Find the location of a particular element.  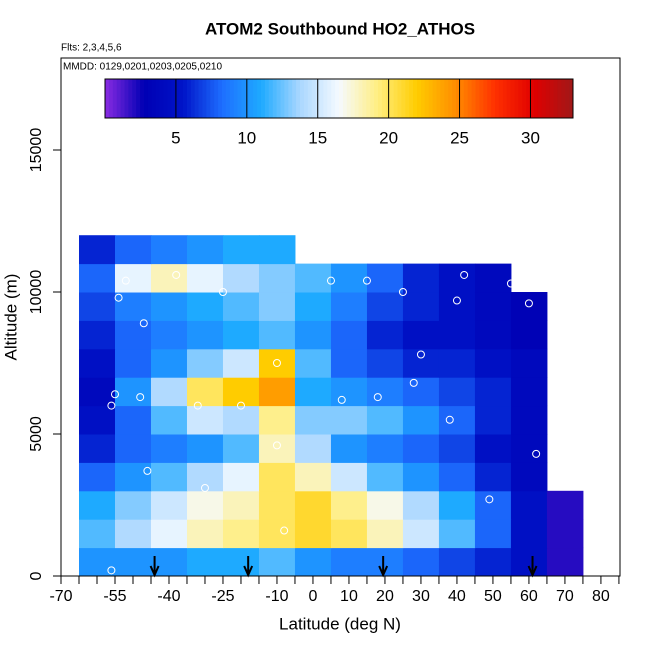

colorbar-tick-label: 25 is located at coordinates (459, 137).